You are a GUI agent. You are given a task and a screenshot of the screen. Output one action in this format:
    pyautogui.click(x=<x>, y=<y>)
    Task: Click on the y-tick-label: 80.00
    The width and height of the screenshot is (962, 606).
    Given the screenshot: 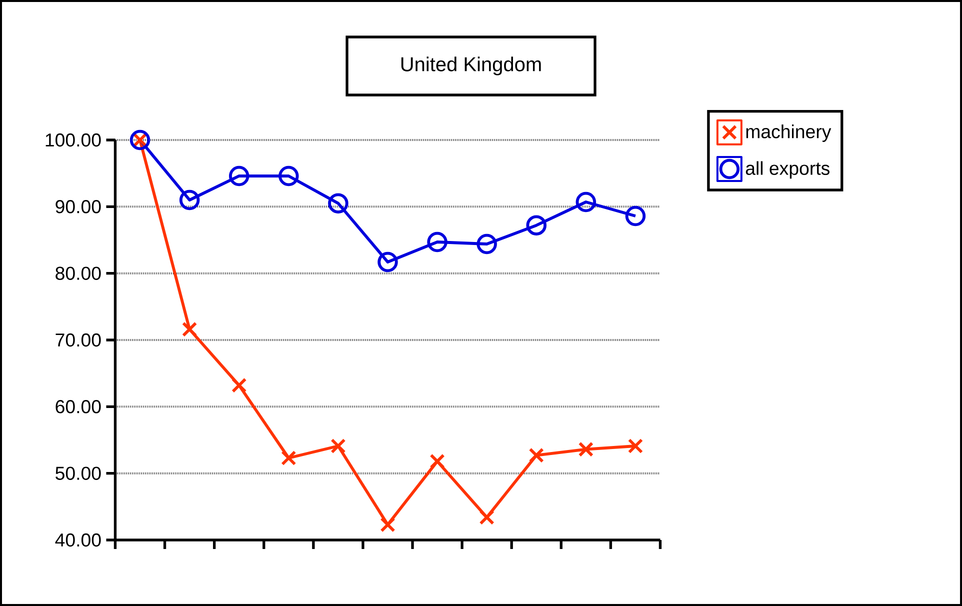 What is the action you would take?
    pyautogui.click(x=78, y=273)
    